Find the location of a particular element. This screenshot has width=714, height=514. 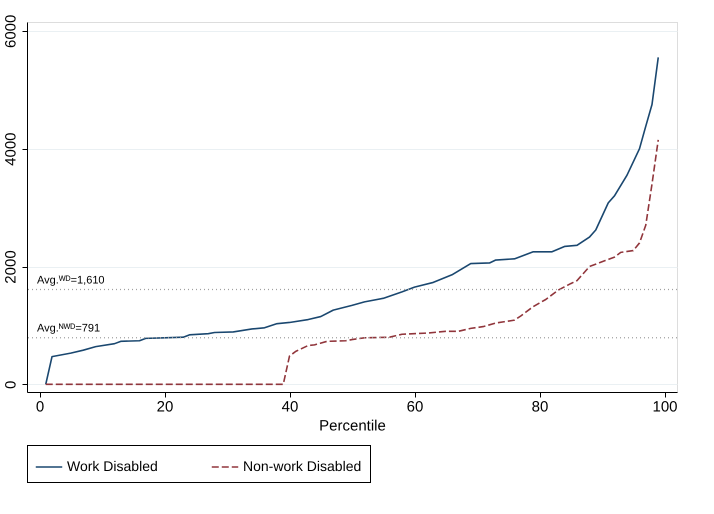

ref-line-label: Avg.ᴺᵂᴰ=791 is located at coordinates (68, 328).